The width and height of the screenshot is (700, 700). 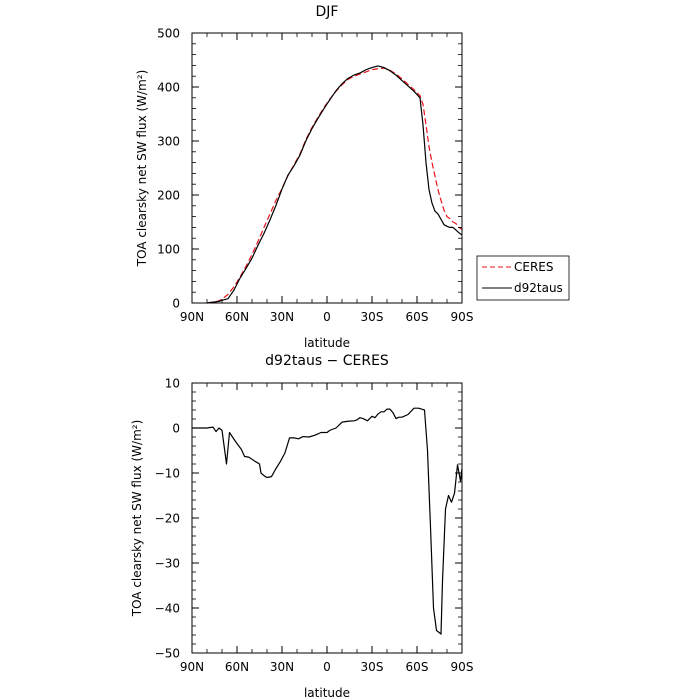 What do you see at coordinates (538, 288) in the screenshot?
I see `legend-label-d92taus: d92taus` at bounding box center [538, 288].